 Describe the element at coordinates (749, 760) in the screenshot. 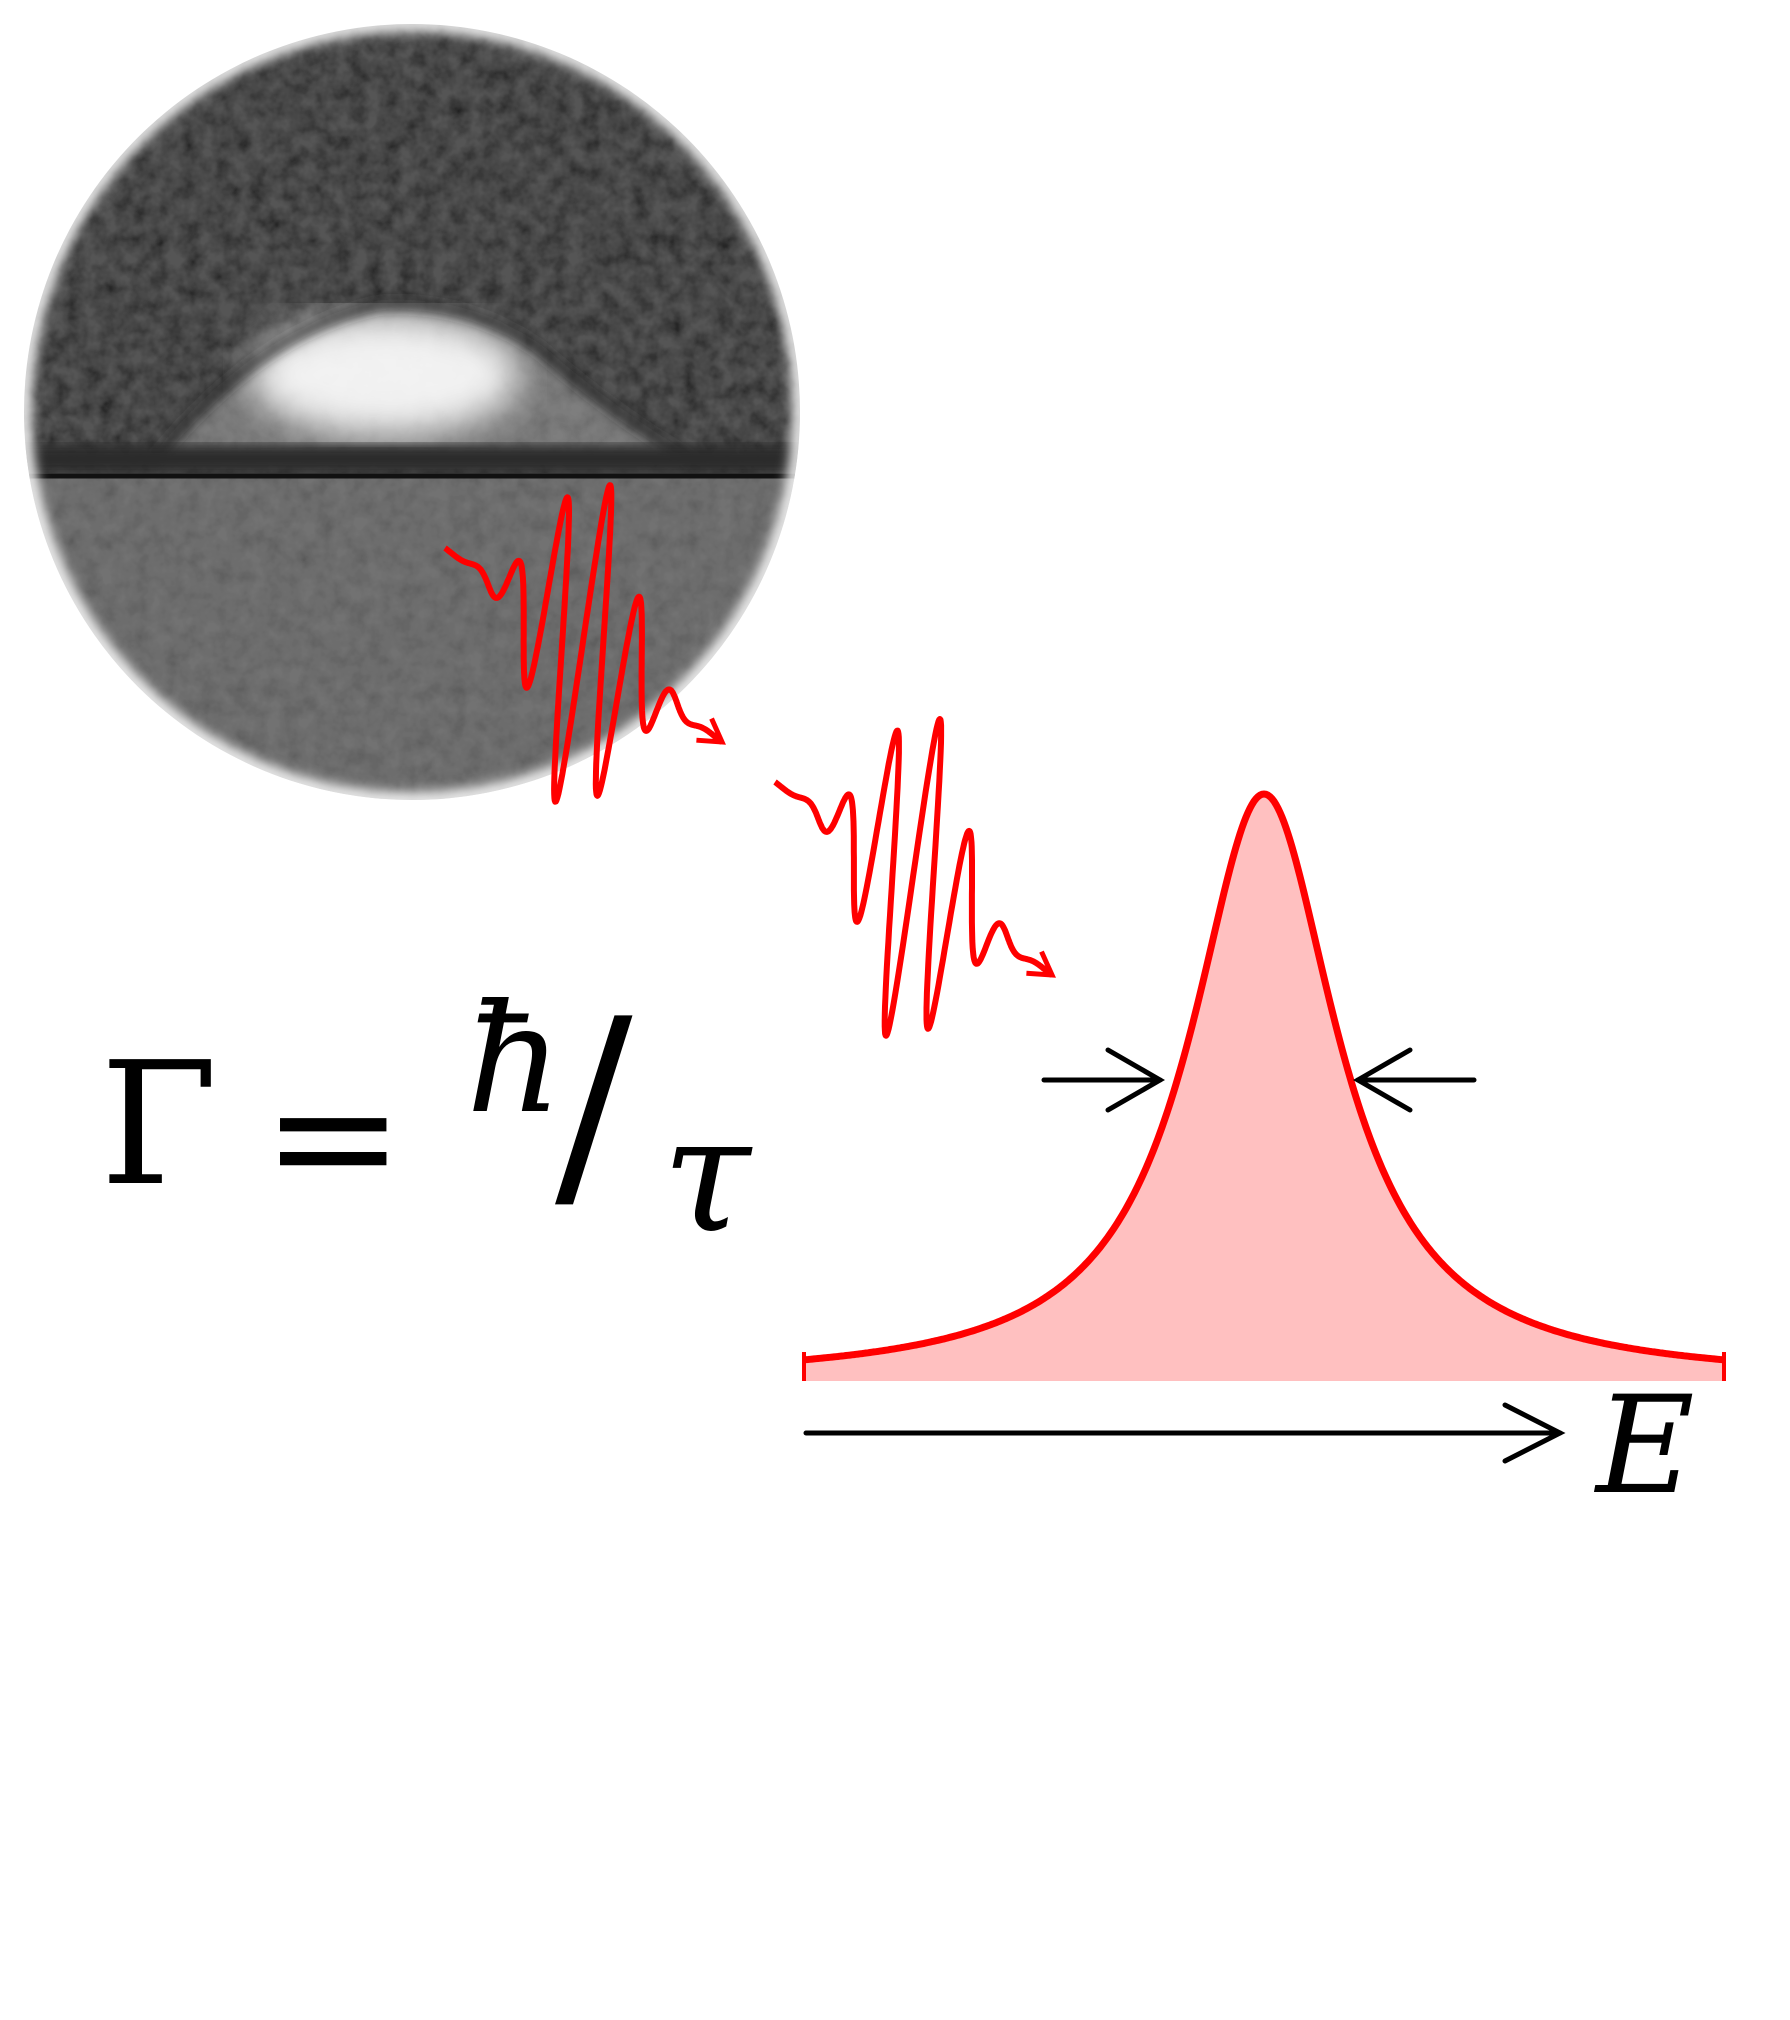

I see `photon-wave-packets` at that location.